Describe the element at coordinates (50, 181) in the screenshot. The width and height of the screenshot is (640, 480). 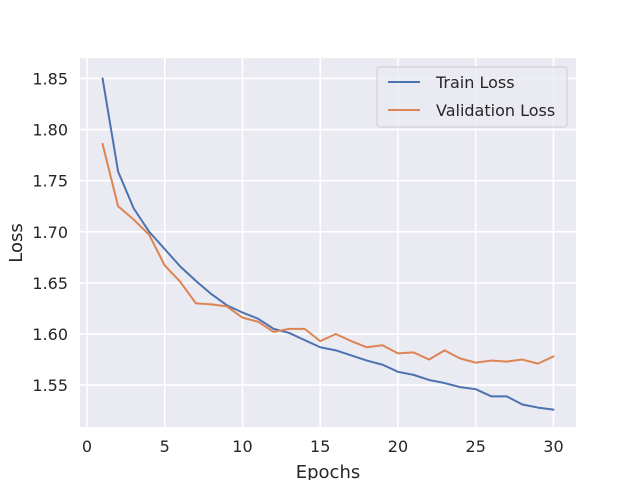
I see `y-tick-label: 1.75` at that location.